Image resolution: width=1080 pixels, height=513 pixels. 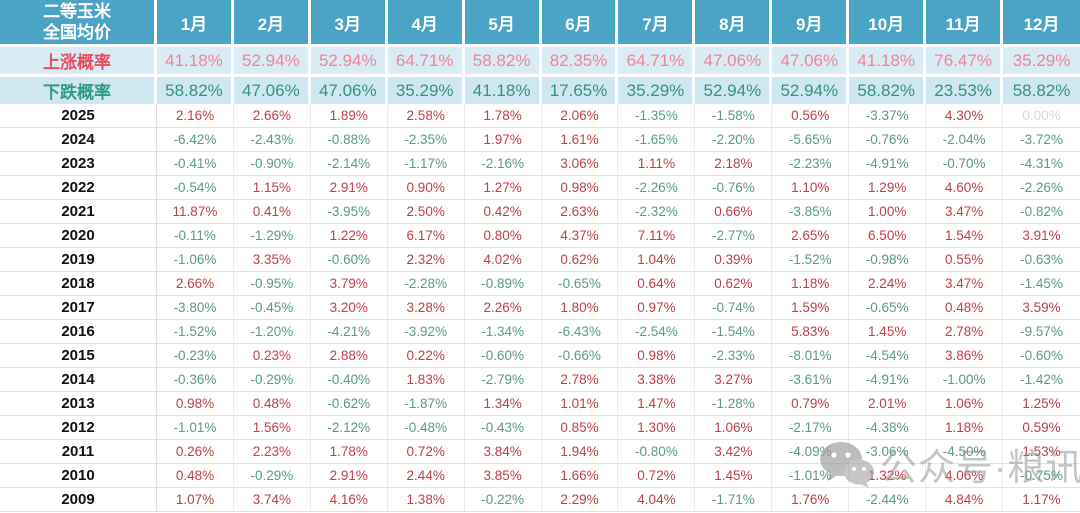 I want to click on month-header: 10月, so click(x=888, y=22).